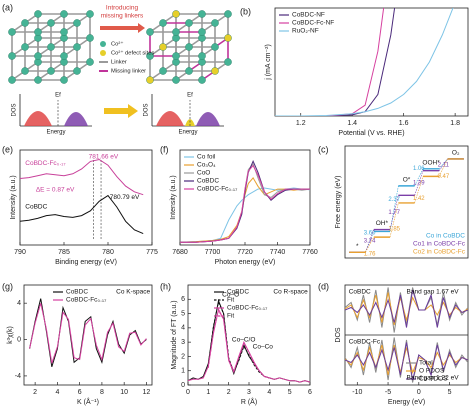 The image size is (474, 413). I want to click on panel-label: (b), so click(245, 11).